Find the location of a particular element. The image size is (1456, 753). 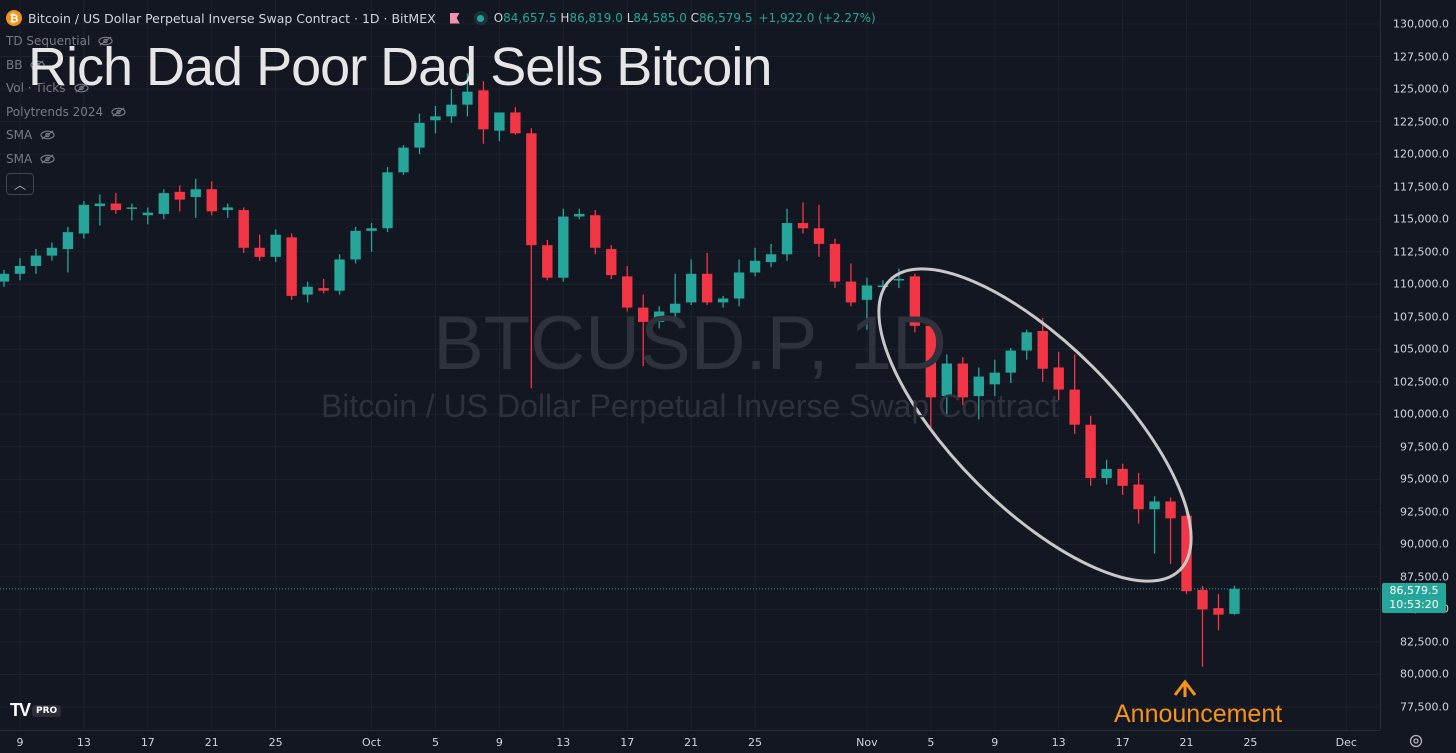

overlay-title: Rich Dad Poor Dad Sells Bitcoin is located at coordinates (400, 67).